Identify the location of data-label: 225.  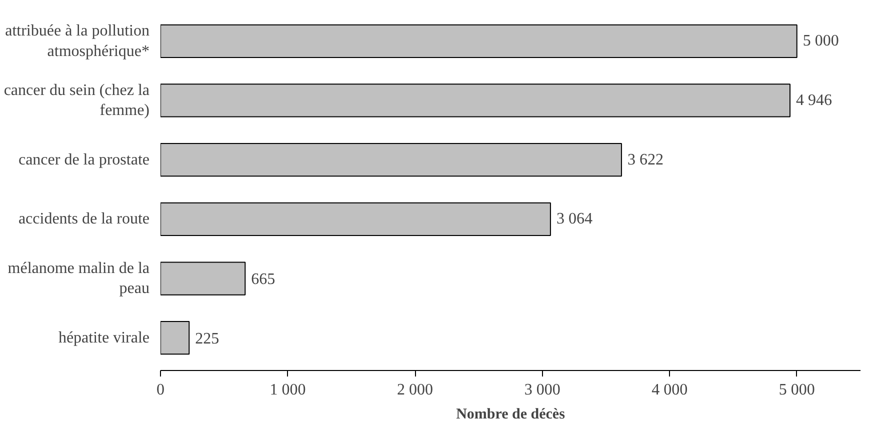
(207, 339).